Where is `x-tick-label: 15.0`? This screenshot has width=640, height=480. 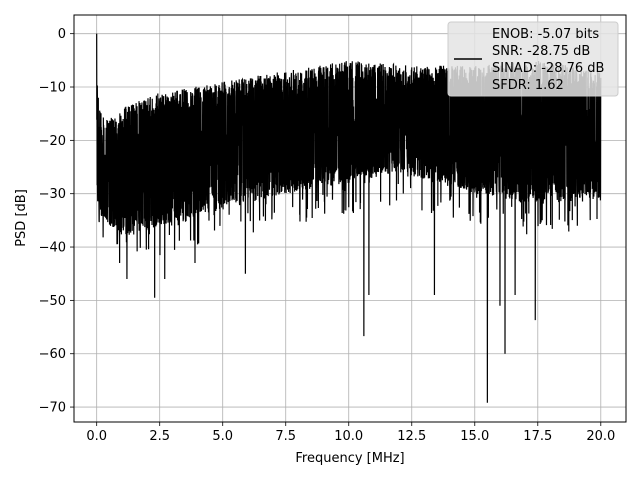
x-tick-label: 15.0 is located at coordinates (474, 436).